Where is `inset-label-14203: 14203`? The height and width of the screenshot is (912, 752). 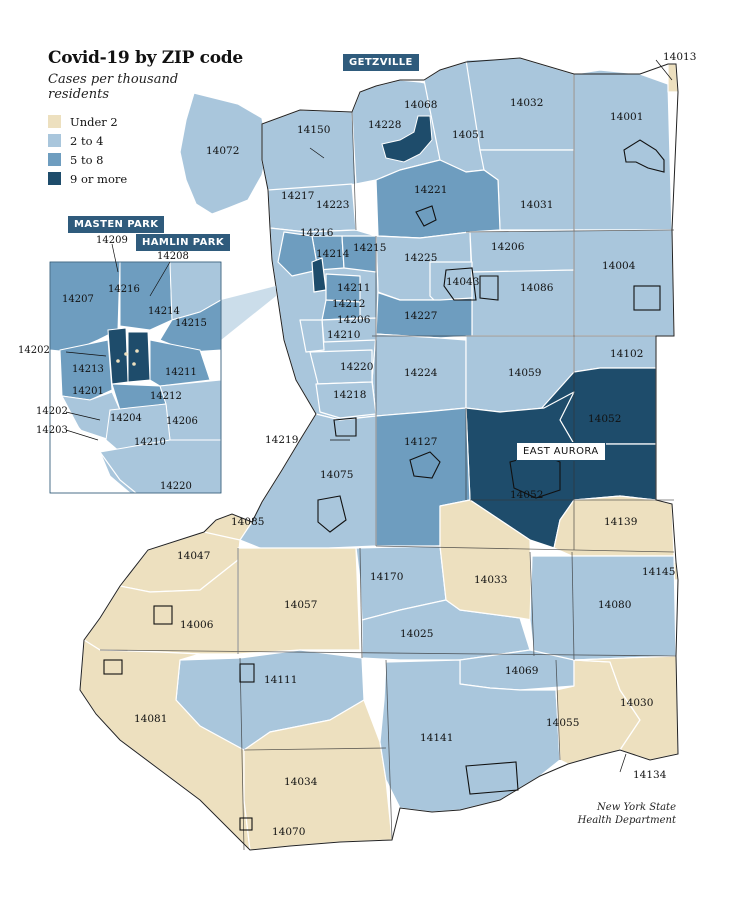 inset-label-14203: 14203 is located at coordinates (52, 430).